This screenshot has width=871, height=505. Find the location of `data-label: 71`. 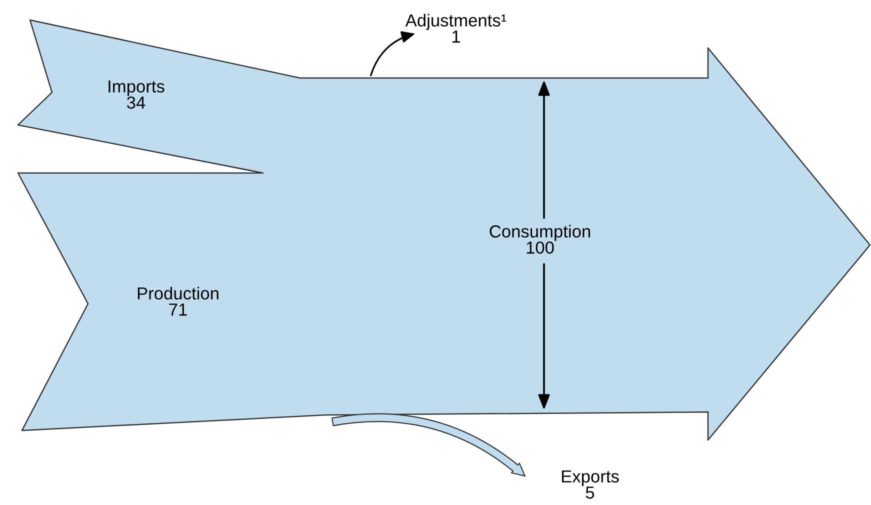

data-label: 71 is located at coordinates (178, 310).